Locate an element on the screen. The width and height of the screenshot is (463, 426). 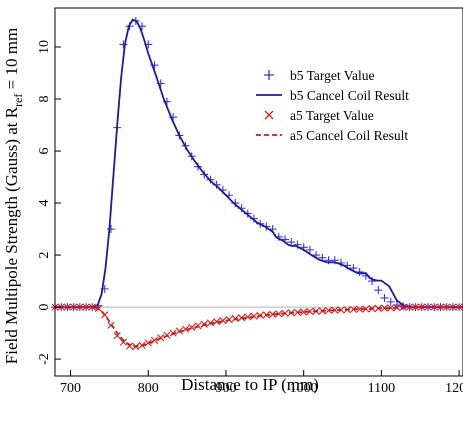
y-tick-label: 2 is located at coordinates (44, 255).